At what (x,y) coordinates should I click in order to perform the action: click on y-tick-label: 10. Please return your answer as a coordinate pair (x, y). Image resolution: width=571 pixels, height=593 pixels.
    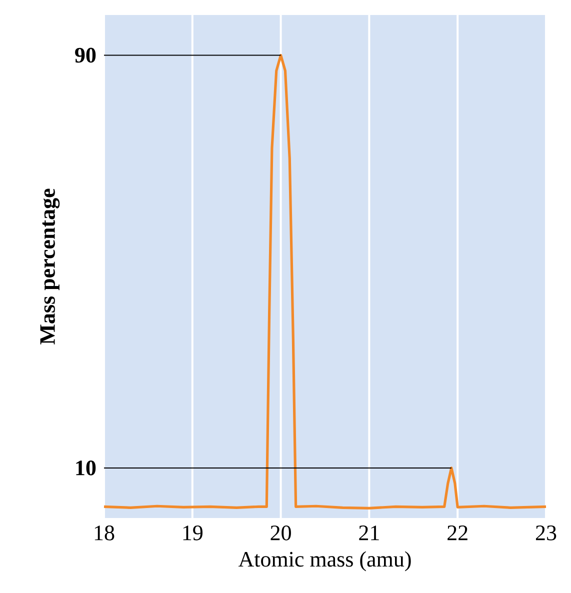
    Looking at the image, I should click on (86, 468).